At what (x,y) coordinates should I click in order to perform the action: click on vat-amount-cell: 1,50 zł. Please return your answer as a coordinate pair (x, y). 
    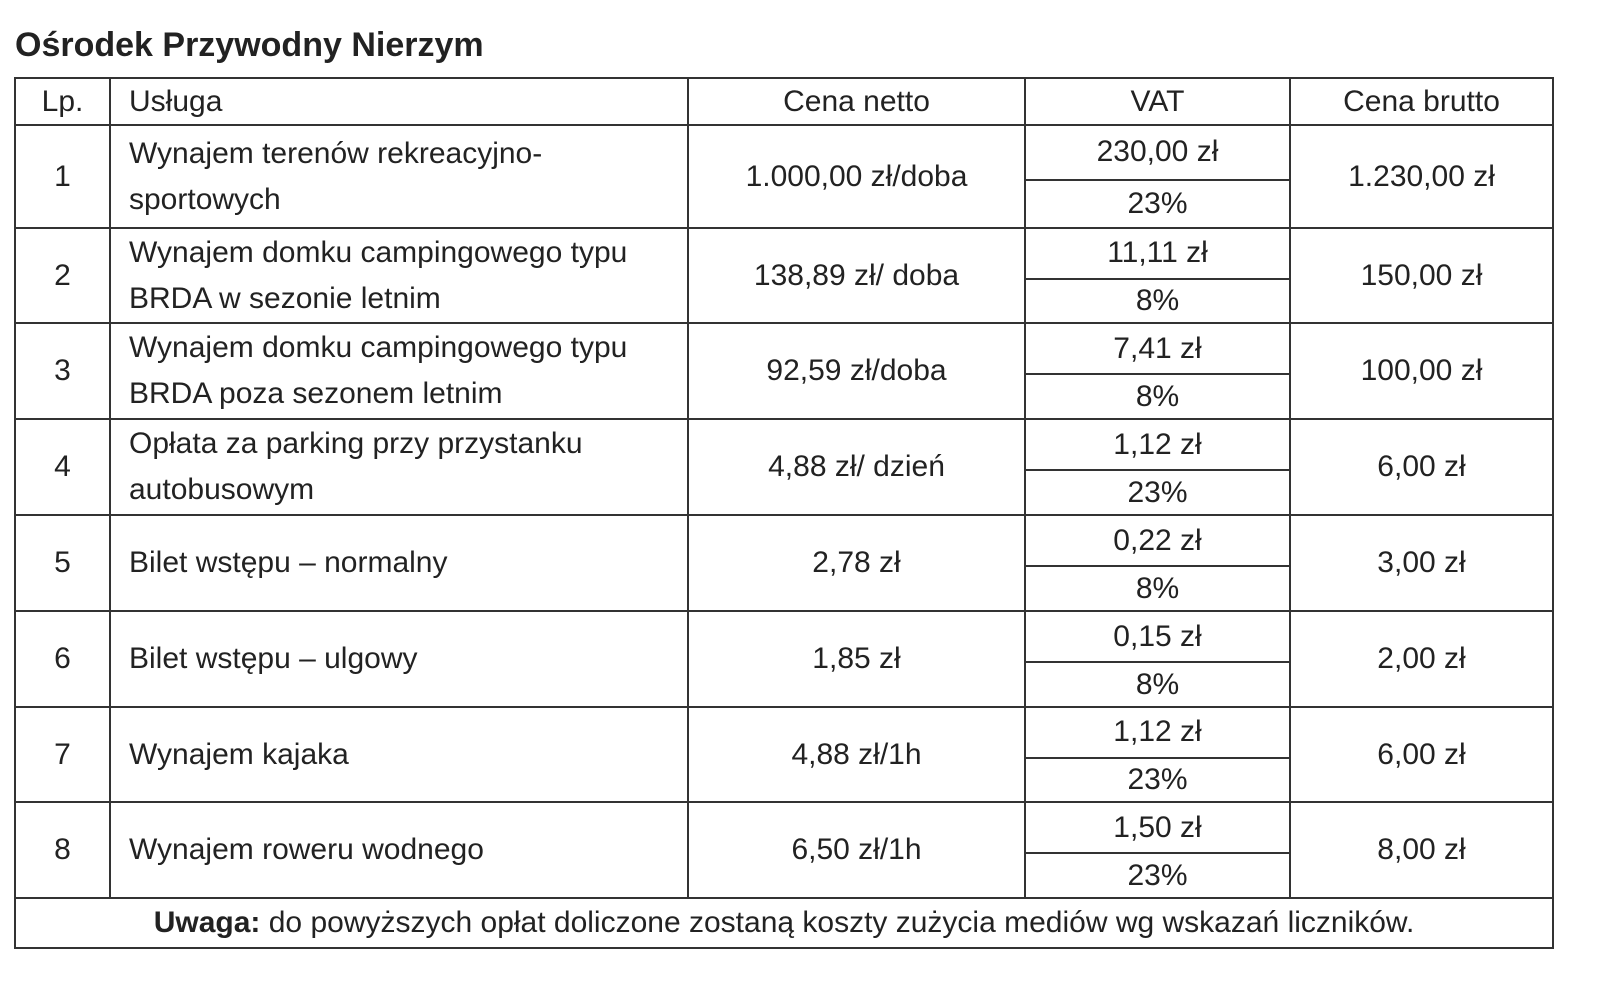
    Looking at the image, I should click on (1157, 827).